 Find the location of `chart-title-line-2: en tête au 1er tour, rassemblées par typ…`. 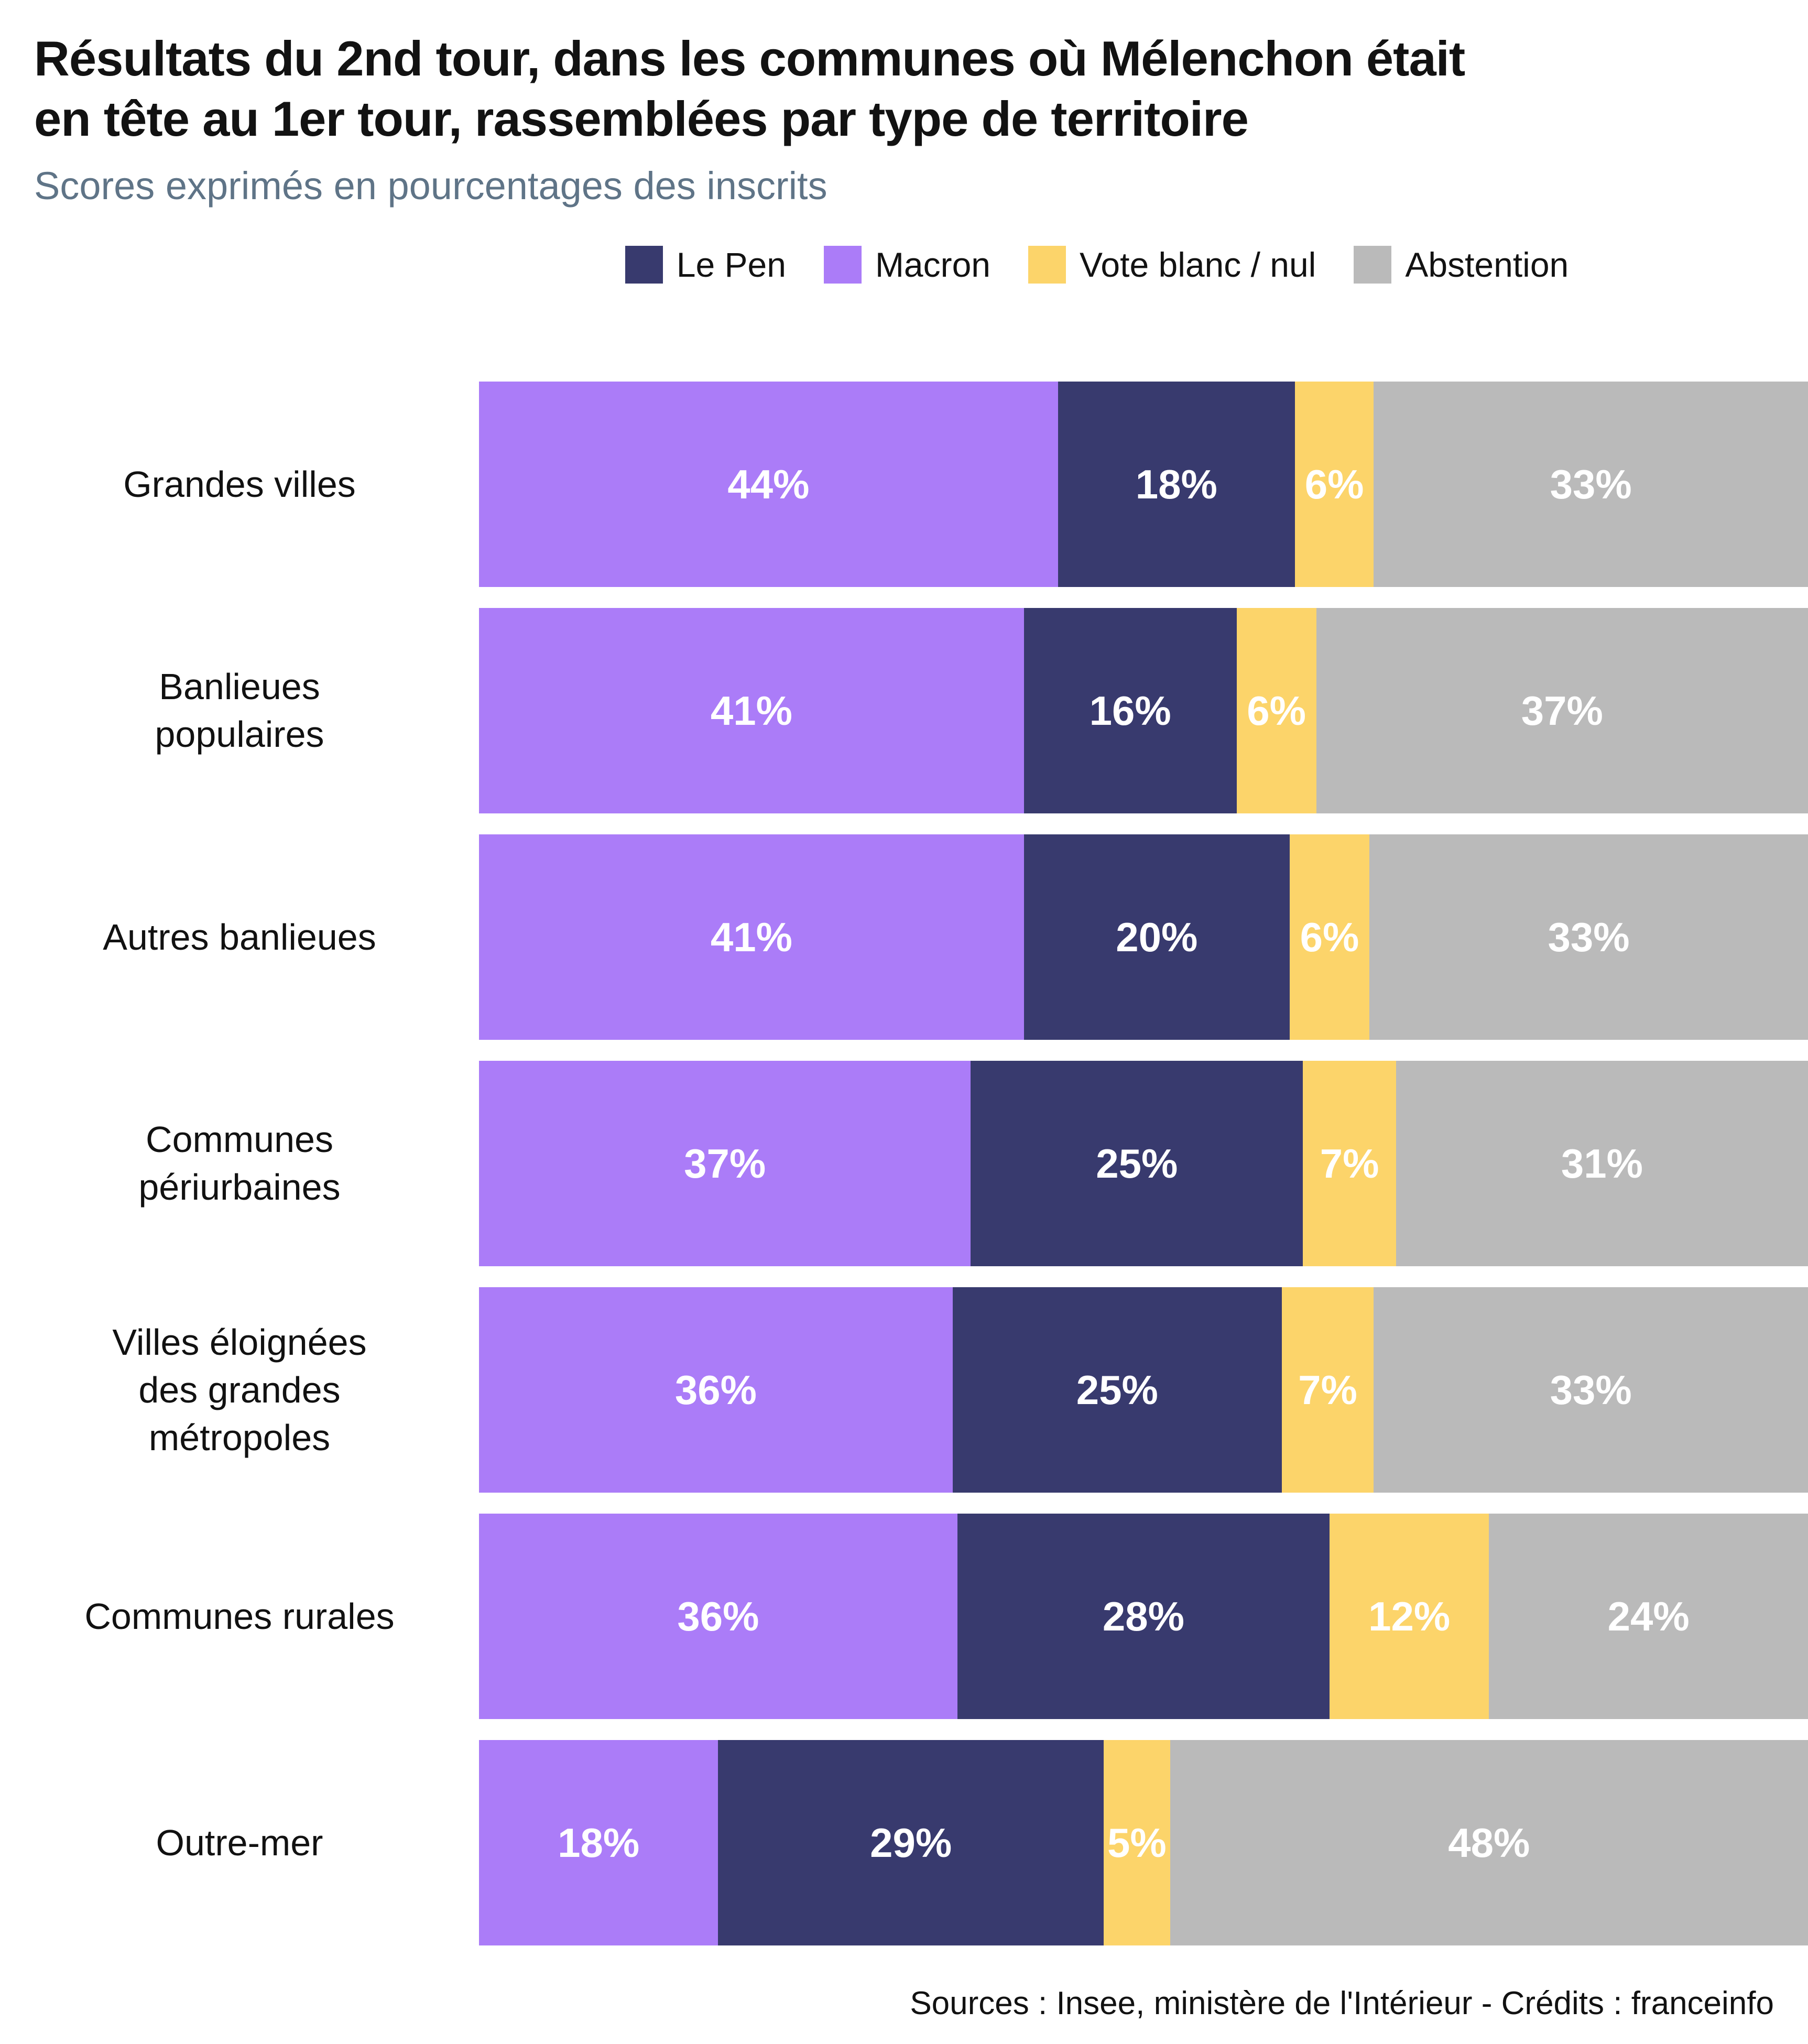

chart-title-line-2: en tête au 1er tour, rassemblées par typ… is located at coordinates (641, 118).